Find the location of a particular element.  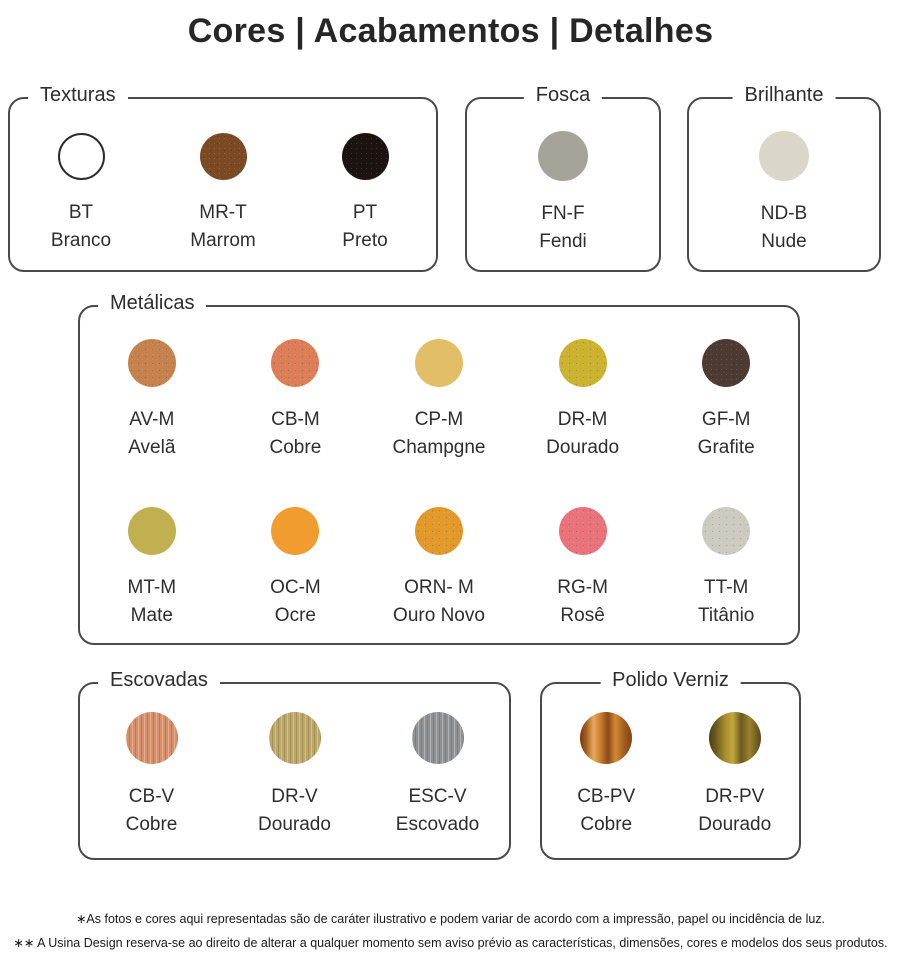

swatch-item: ND-B Nude is located at coordinates (784, 192).